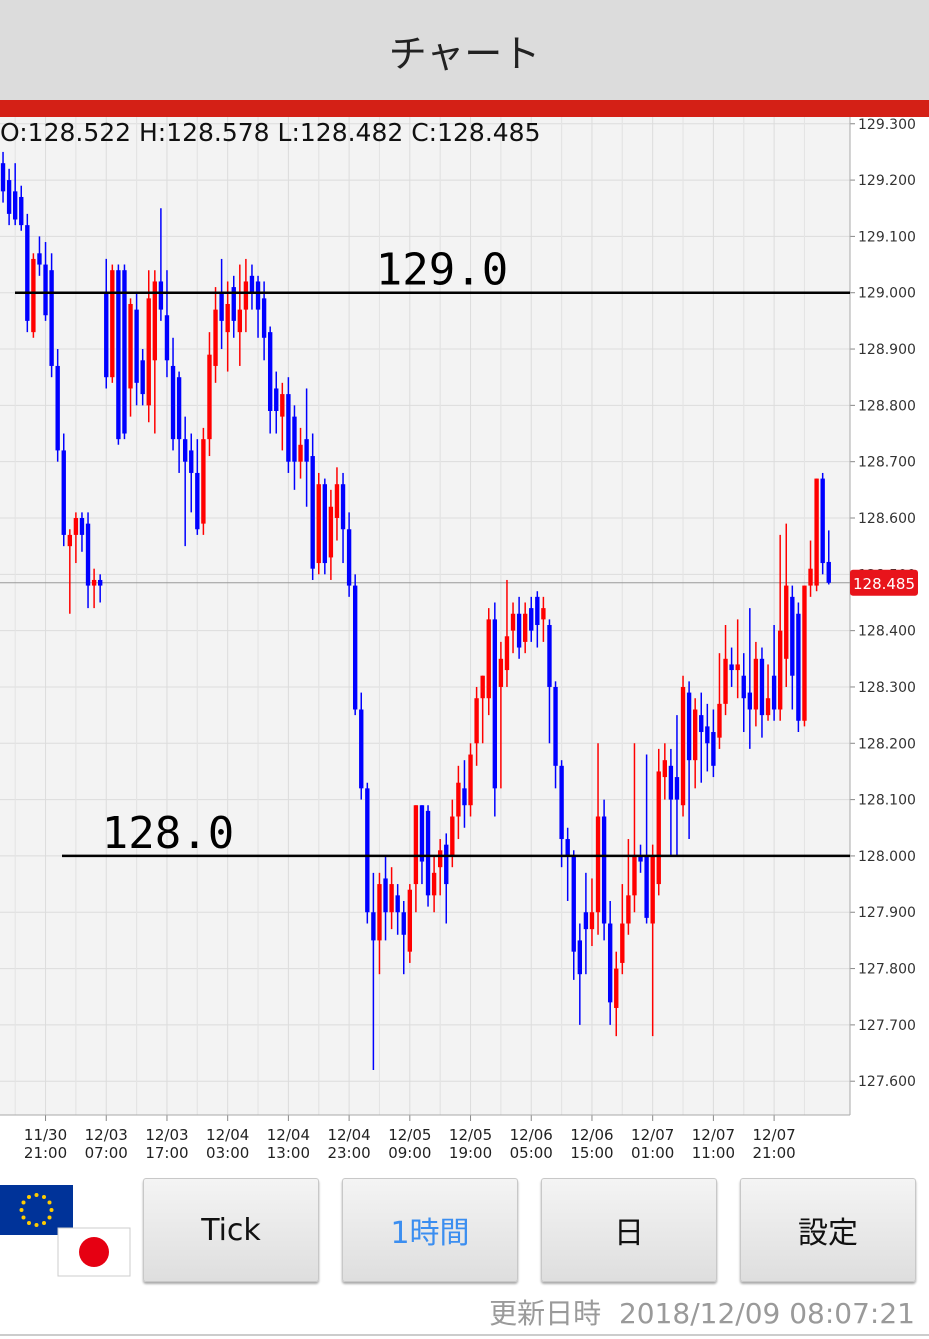  What do you see at coordinates (653, 1144) in the screenshot?
I see `x-tick-label: 12/07 01:00` at bounding box center [653, 1144].